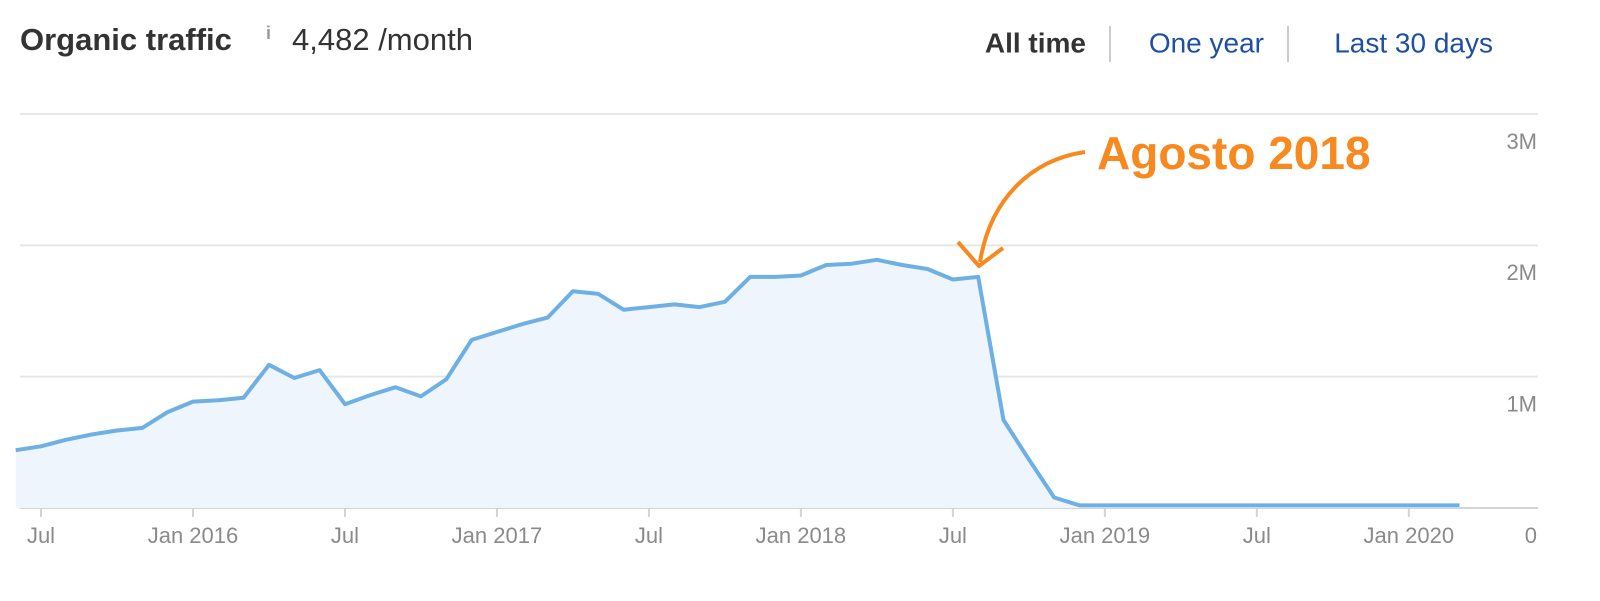 Image resolution: width=1600 pixels, height=601 pixels. What do you see at coordinates (1521, 272) in the screenshot?
I see `y-tick-label: 2M` at bounding box center [1521, 272].